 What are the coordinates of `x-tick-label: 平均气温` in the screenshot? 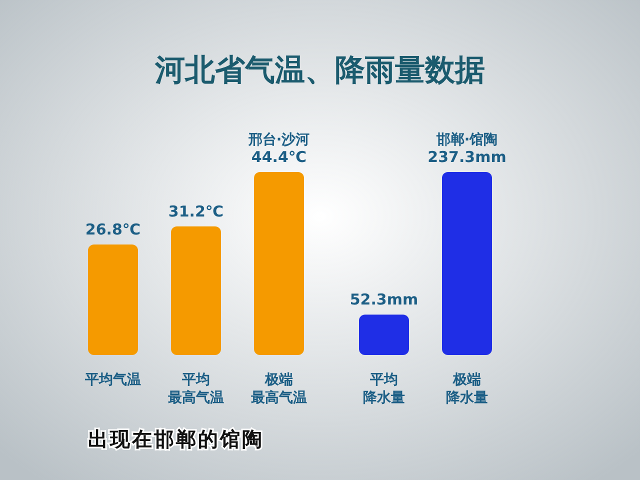 It's located at (112, 380).